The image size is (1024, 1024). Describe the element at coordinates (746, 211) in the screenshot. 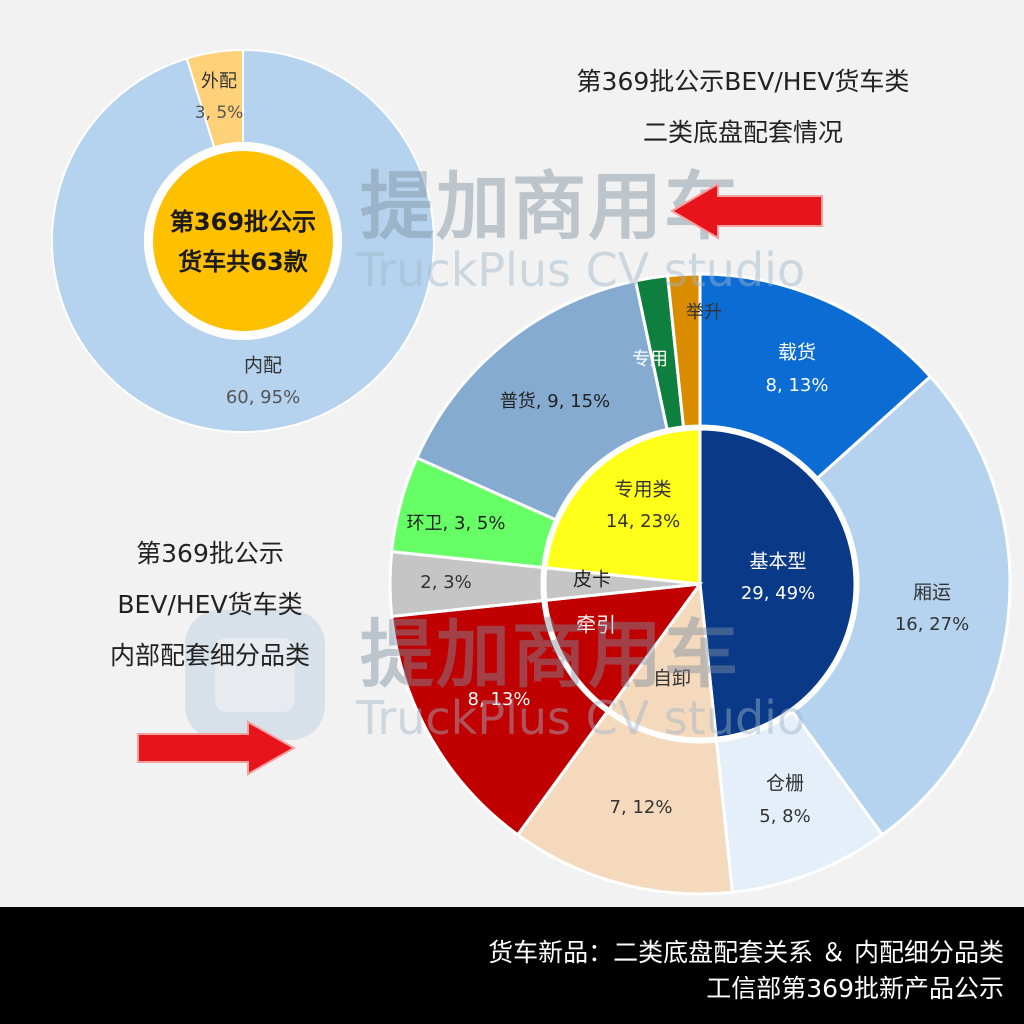

I see `left-pointing-arrow` at that location.